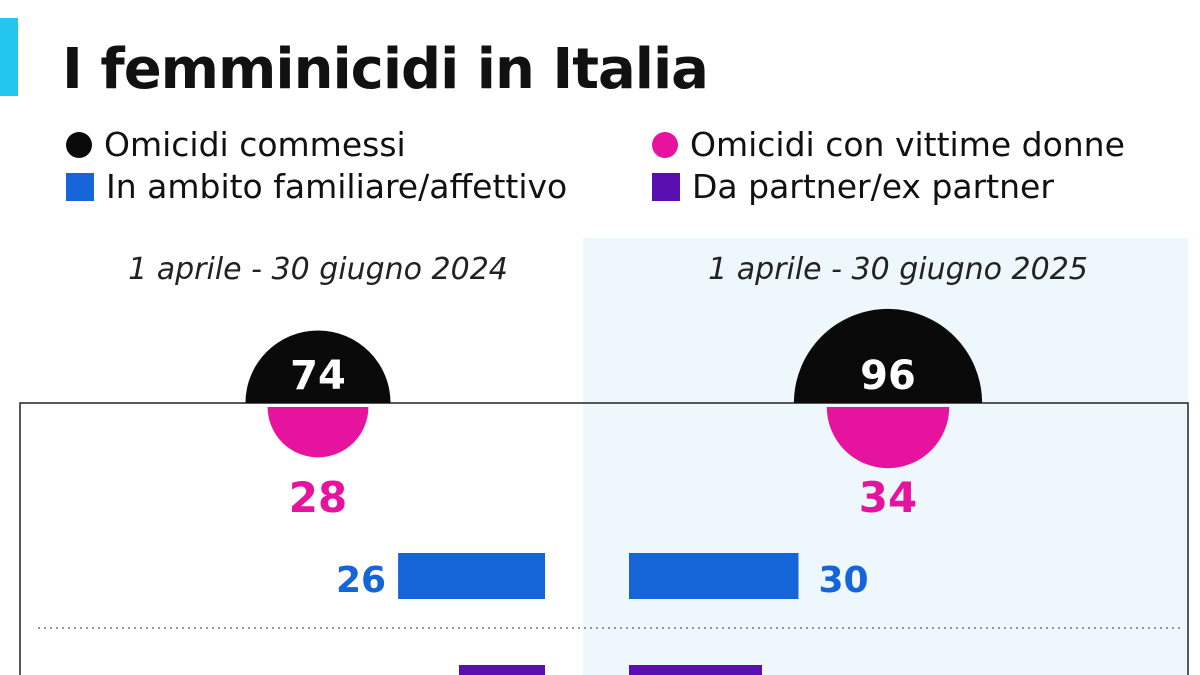  I want to click on legend-item-ambito-familiare: In ambito familiare/affettivo, so click(316, 187).